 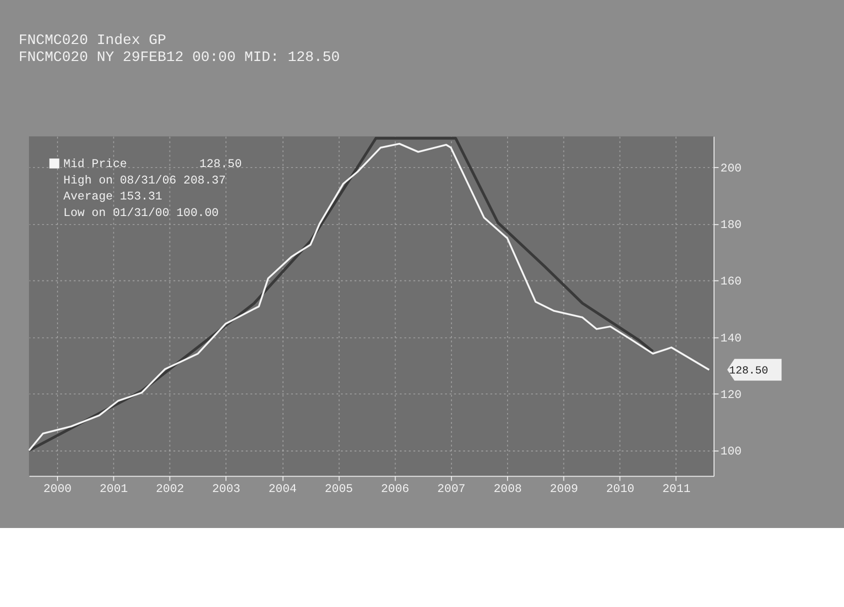 I want to click on x-tick-label: 2002, so click(x=170, y=489).